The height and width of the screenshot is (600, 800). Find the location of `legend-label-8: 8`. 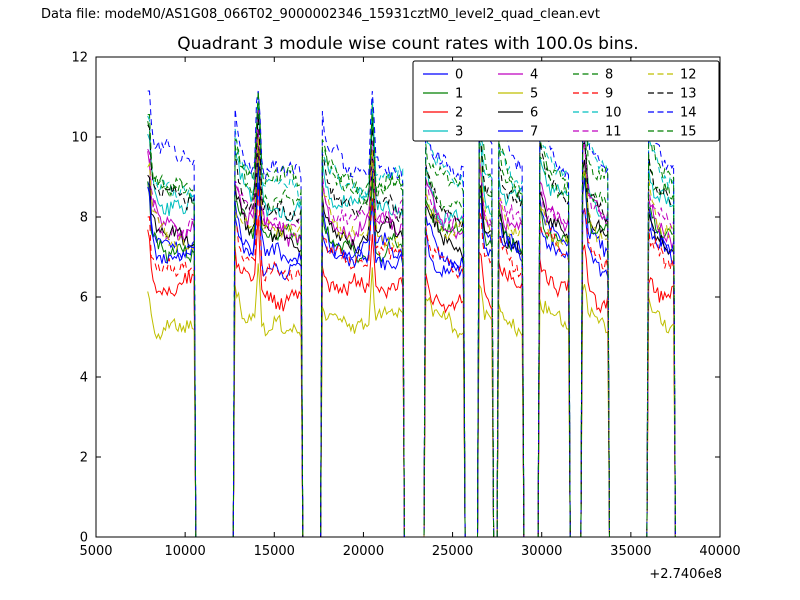

legend-label-8: 8 is located at coordinates (609, 75).